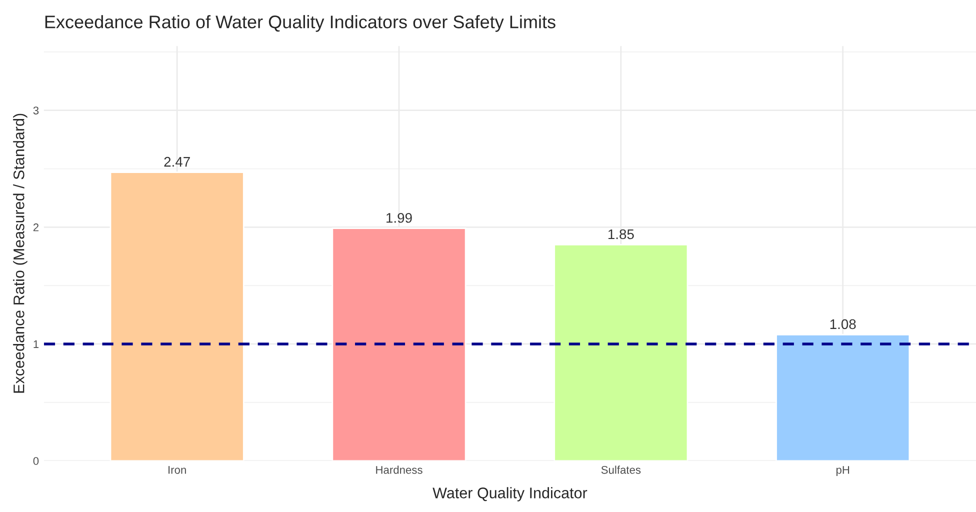 This screenshot has width=976, height=512. I want to click on data-label: 1.85, so click(621, 234).